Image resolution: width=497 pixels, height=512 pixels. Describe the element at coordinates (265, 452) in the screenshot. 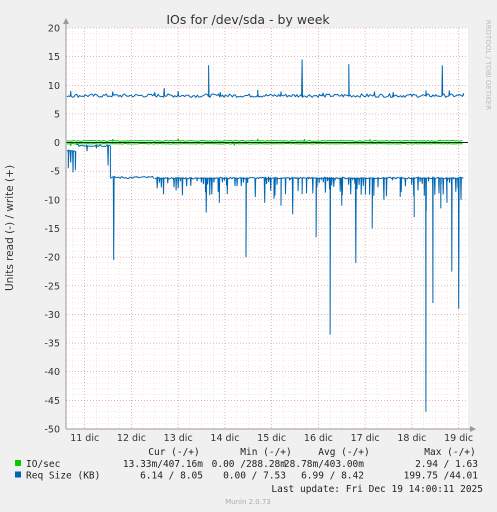

I see `legend-header: Min (-/+)` at that location.